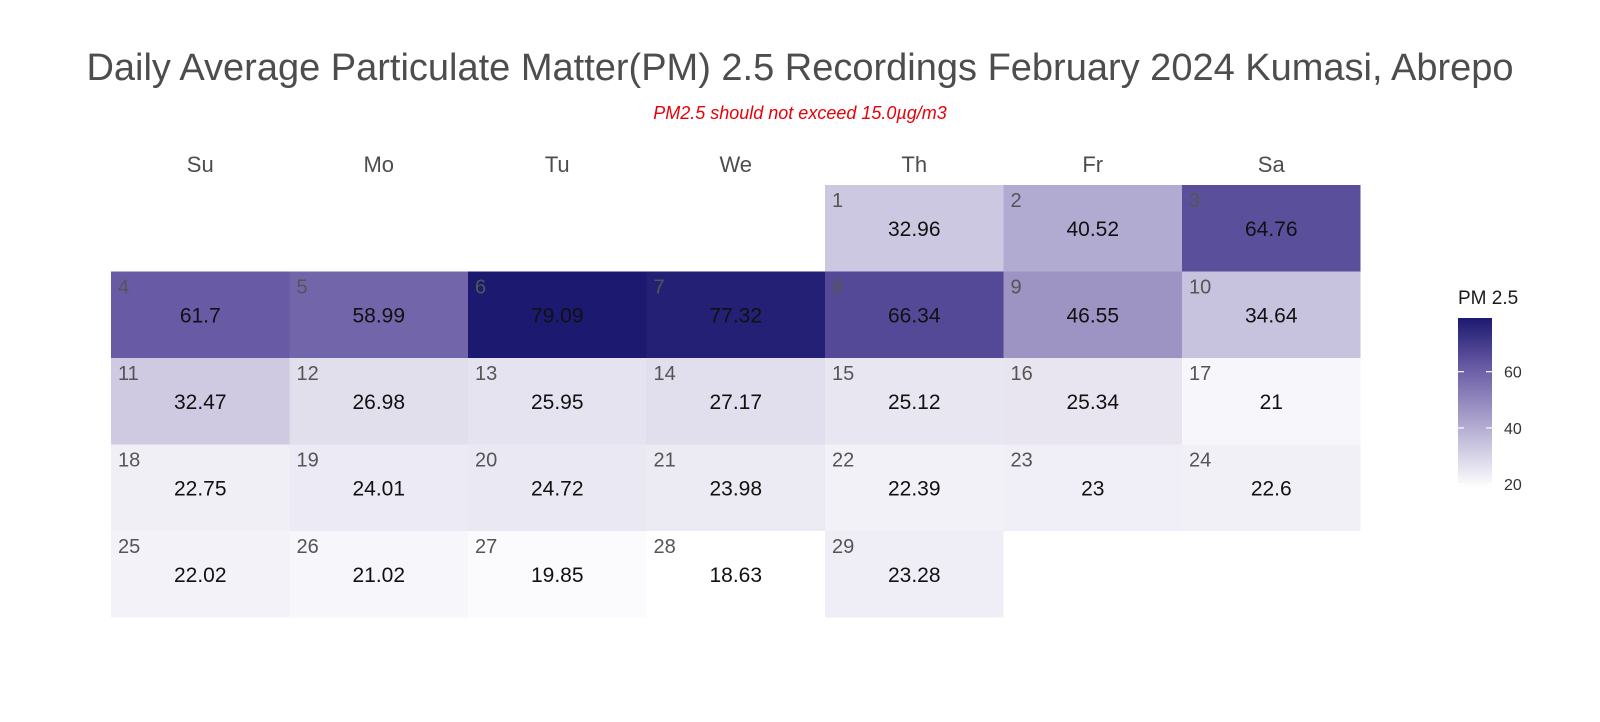 Image resolution: width=1600 pixels, height=722 pixels. I want to click on day-value-label: 26.98, so click(378, 402).